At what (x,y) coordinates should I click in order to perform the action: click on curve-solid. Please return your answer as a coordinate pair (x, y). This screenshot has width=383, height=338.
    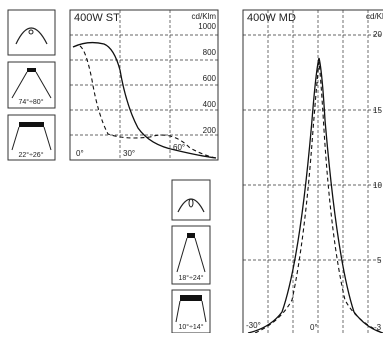
    Looking at the image, I should click on (144, 100).